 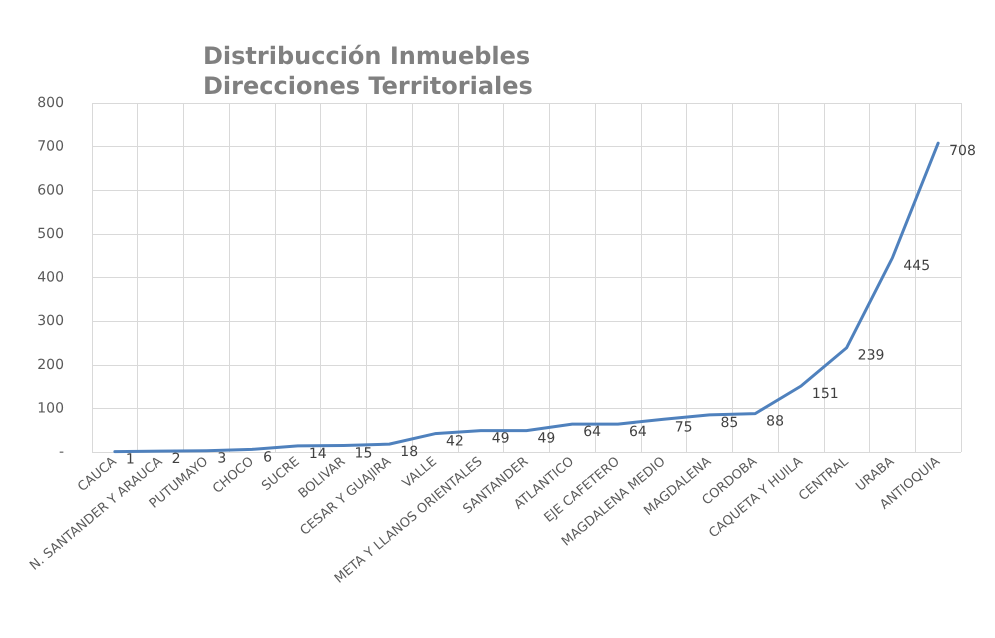 What do you see at coordinates (50, 234) in the screenshot?
I see `y-tick-label: 500` at bounding box center [50, 234].